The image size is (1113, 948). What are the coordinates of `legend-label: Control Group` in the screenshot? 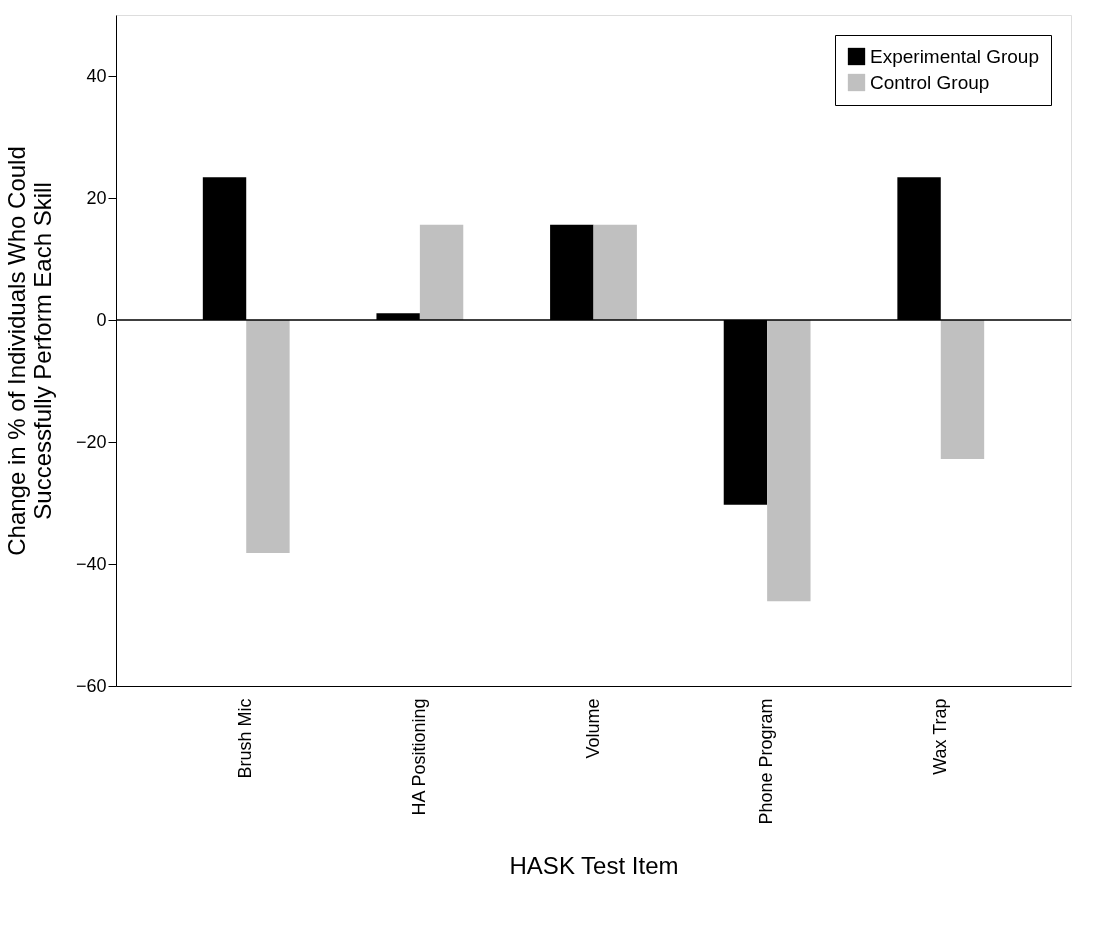 It's located at (930, 82).